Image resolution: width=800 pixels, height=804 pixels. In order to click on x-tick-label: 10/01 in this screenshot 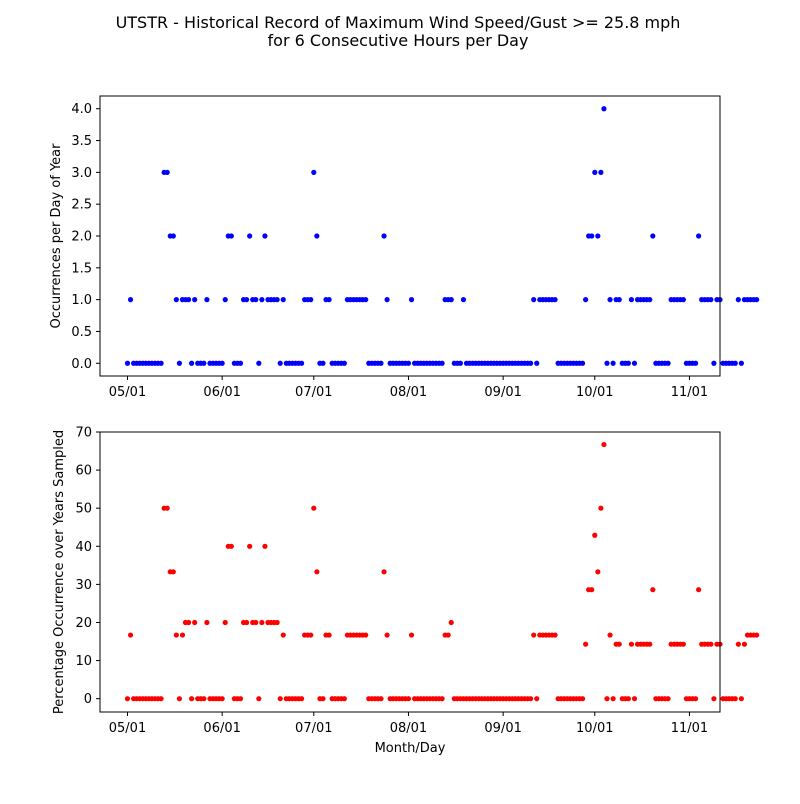, I will do `click(594, 728)`.